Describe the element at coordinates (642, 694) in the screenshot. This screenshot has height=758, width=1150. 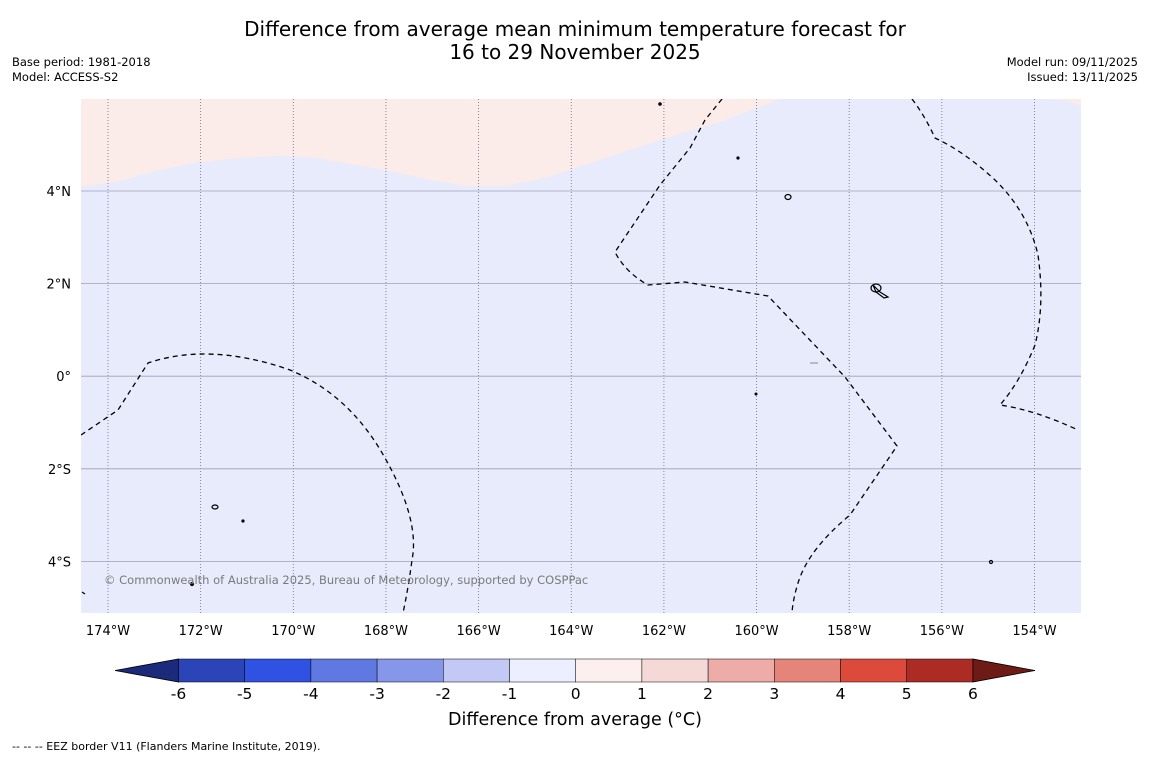
I see `colorbar-tick-label: 1` at that location.